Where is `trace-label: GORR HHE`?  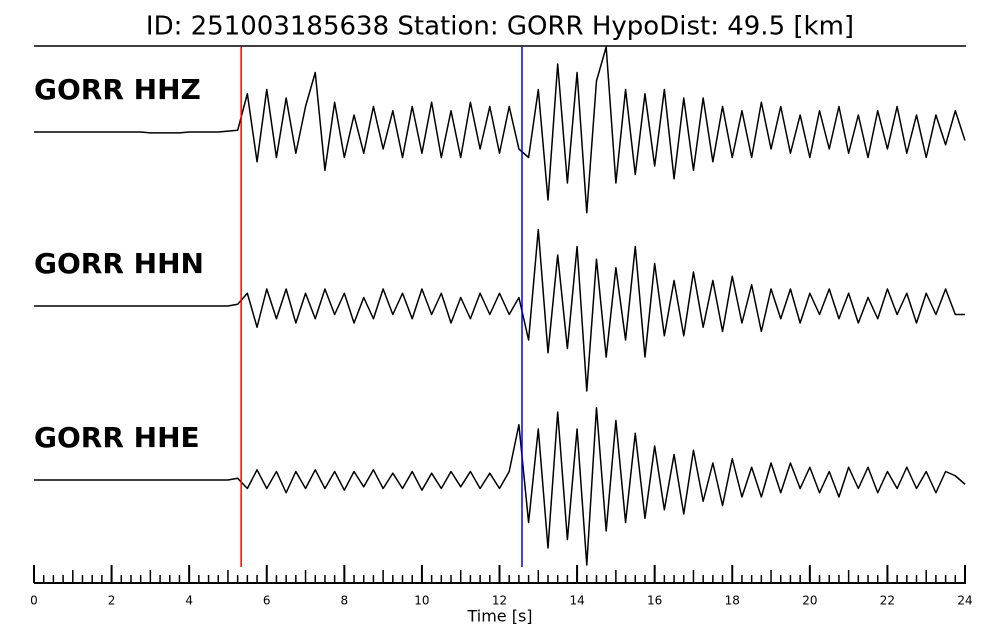 trace-label: GORR HHE is located at coordinates (117, 437).